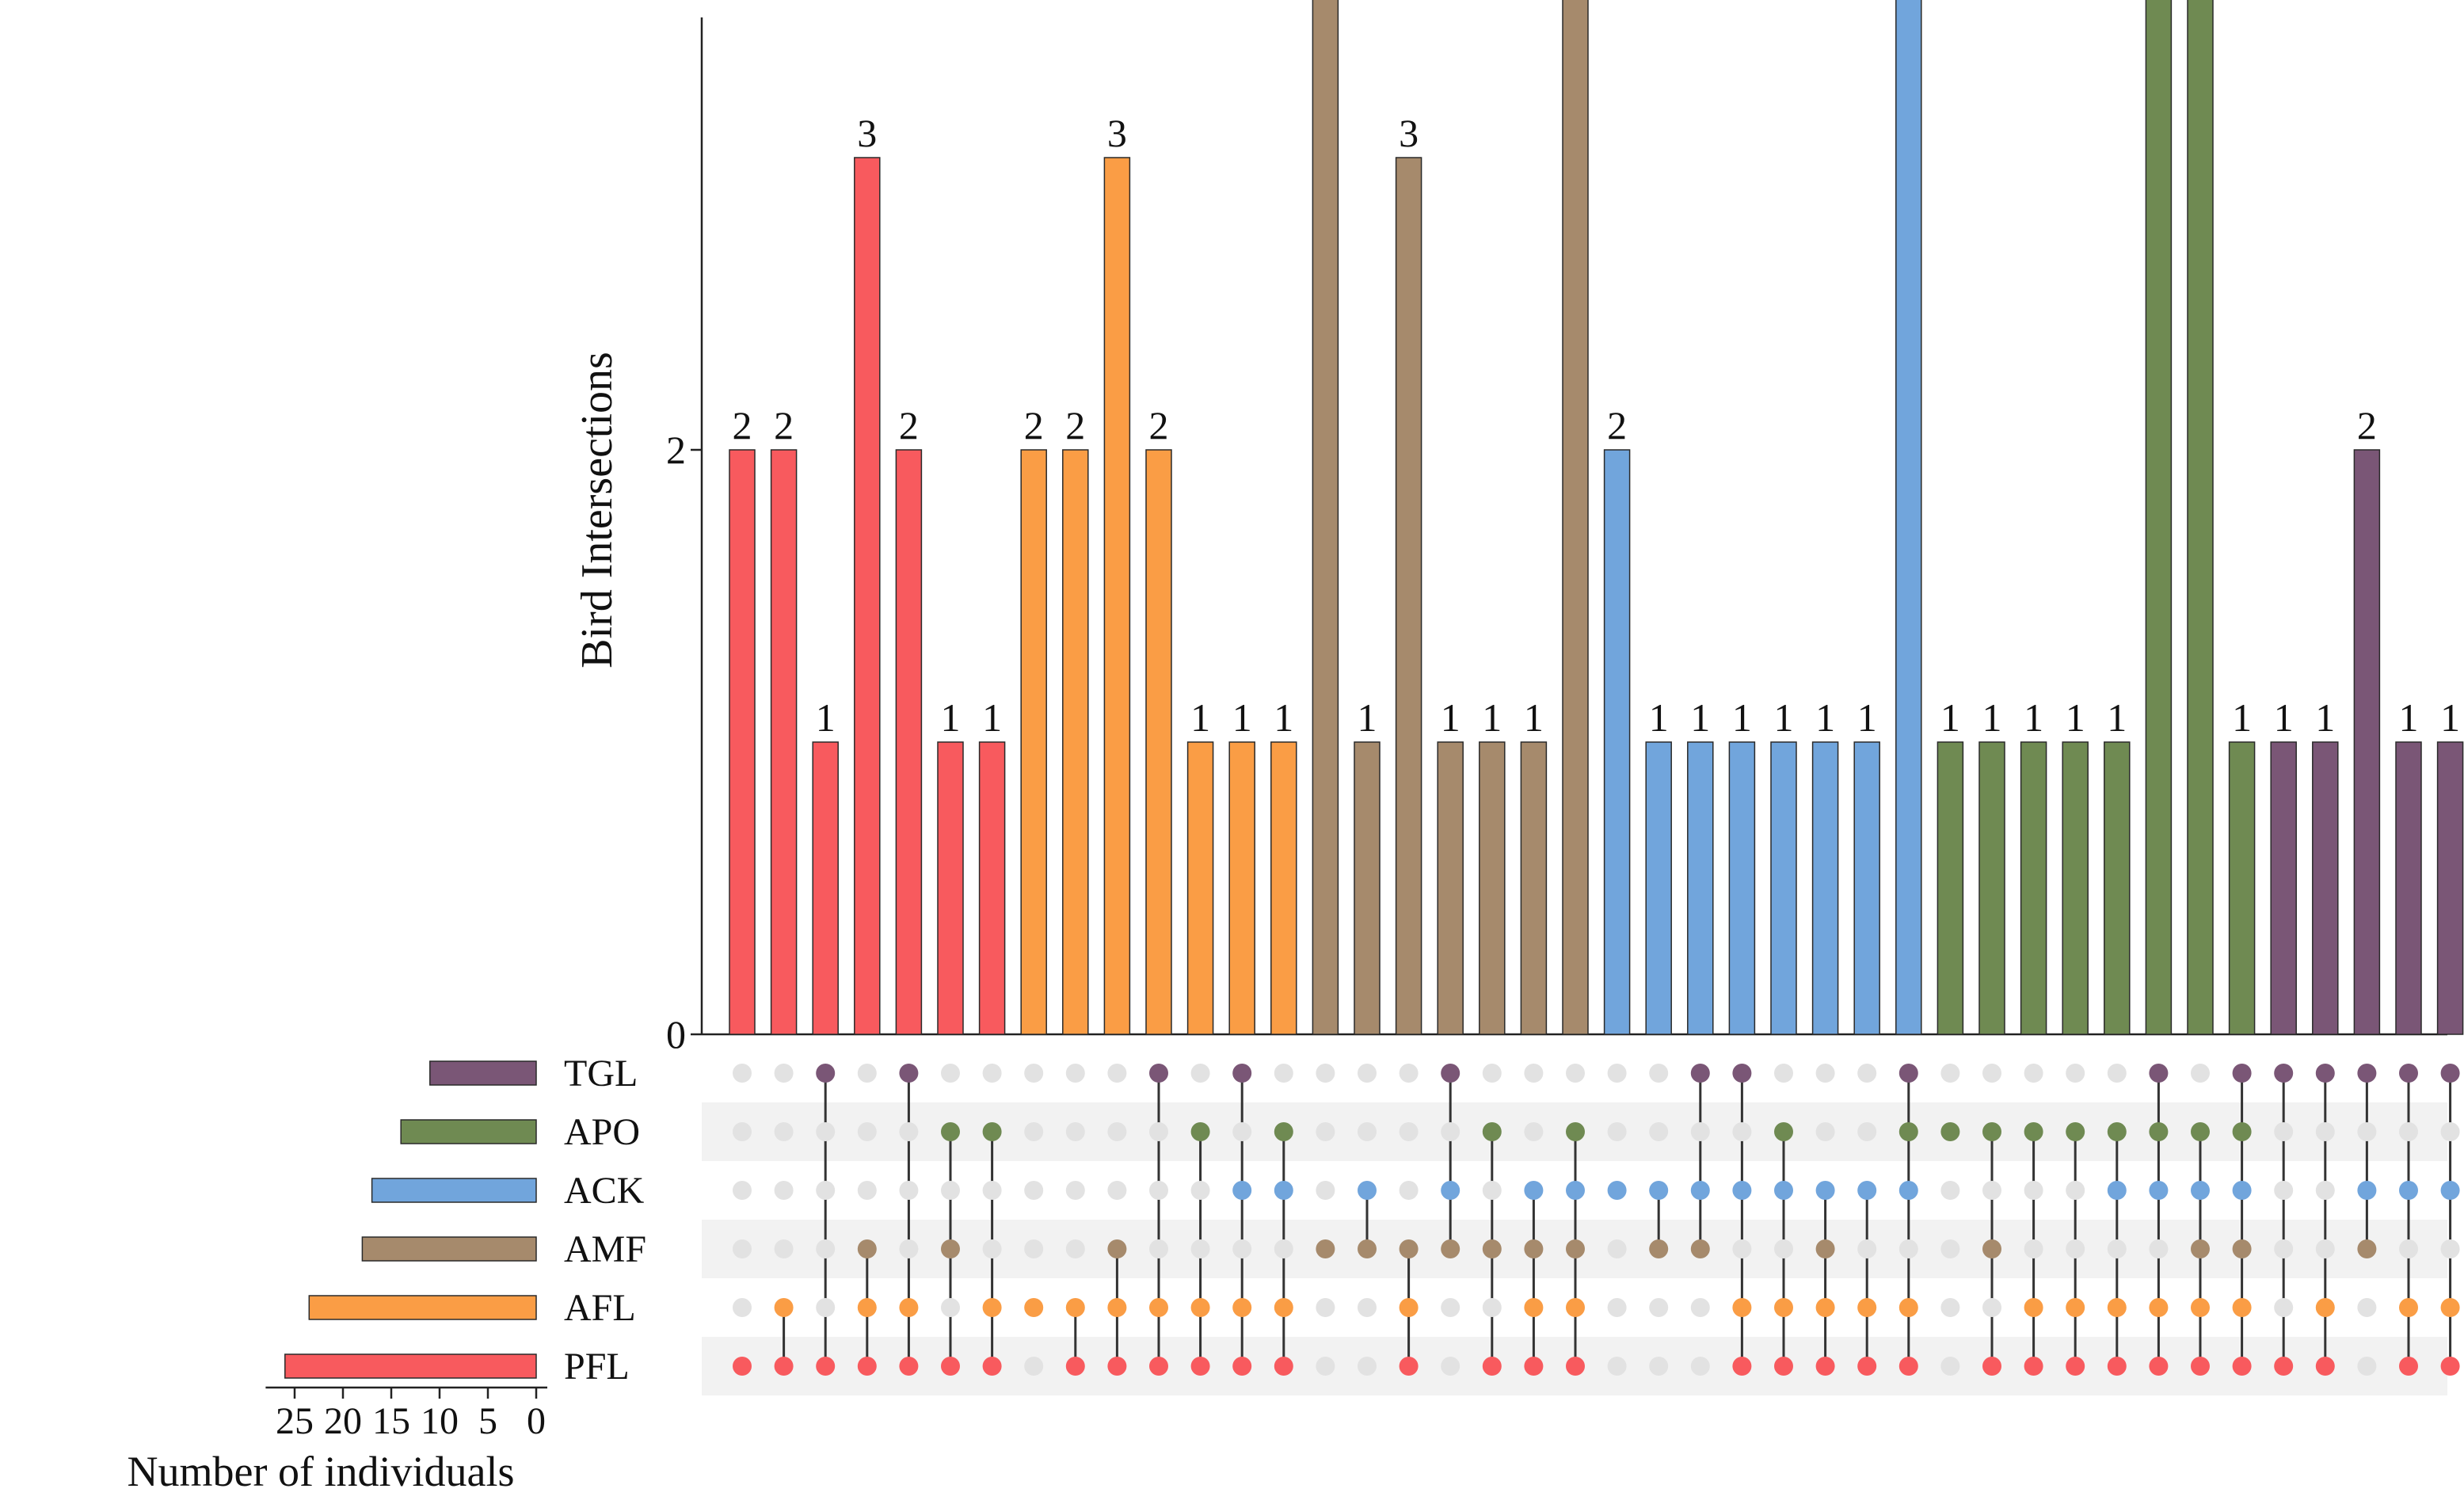 Image resolution: width=2464 pixels, height=1500 pixels. Describe the element at coordinates (676, 1034) in the screenshot. I see `y-tick-label: 0` at that location.